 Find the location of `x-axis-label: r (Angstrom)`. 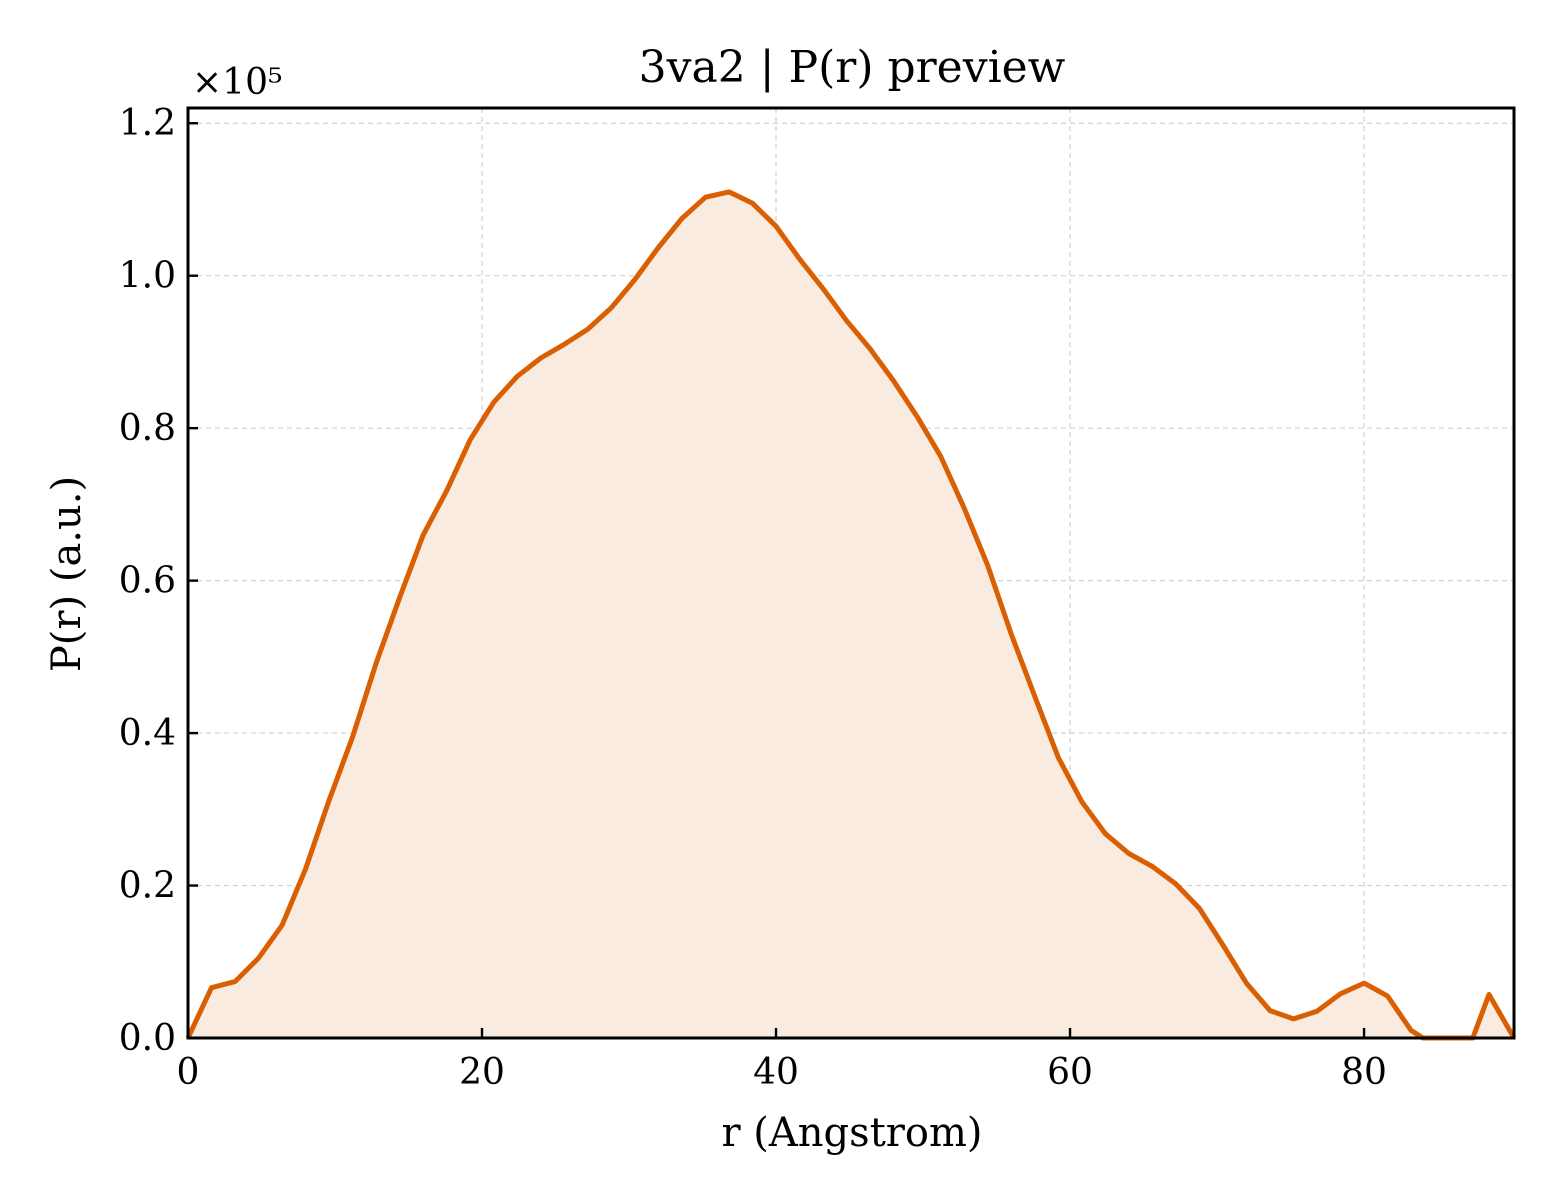

x-axis-label: r (Angstrom) is located at coordinates (851, 1133).